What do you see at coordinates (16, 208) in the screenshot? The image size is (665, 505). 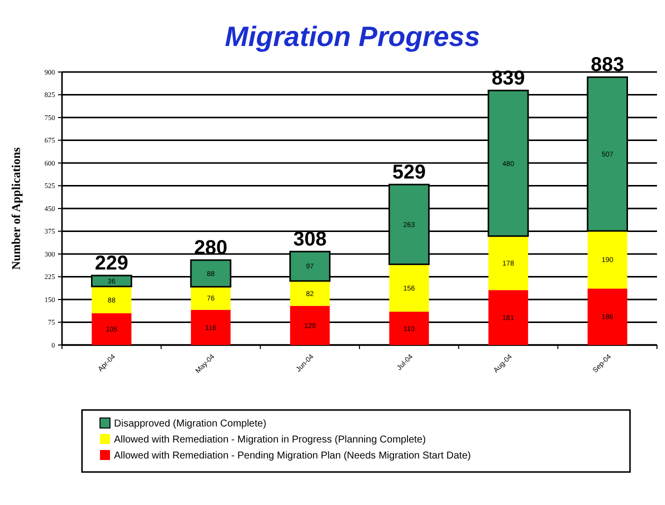 I see `y-axis-title: Number of Applications` at bounding box center [16, 208].